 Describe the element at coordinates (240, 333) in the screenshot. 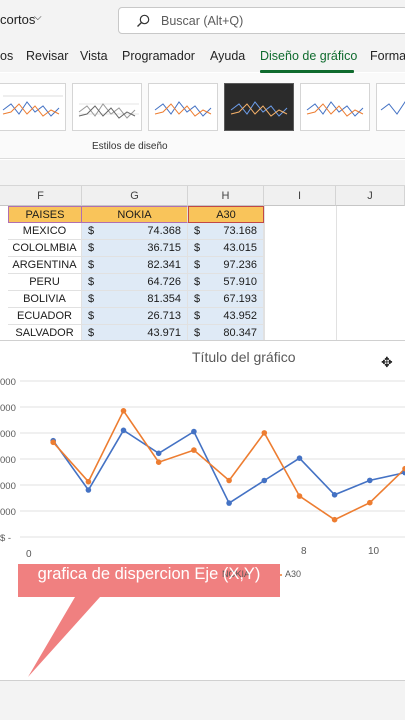

I see `a30-value: 80.347` at that location.